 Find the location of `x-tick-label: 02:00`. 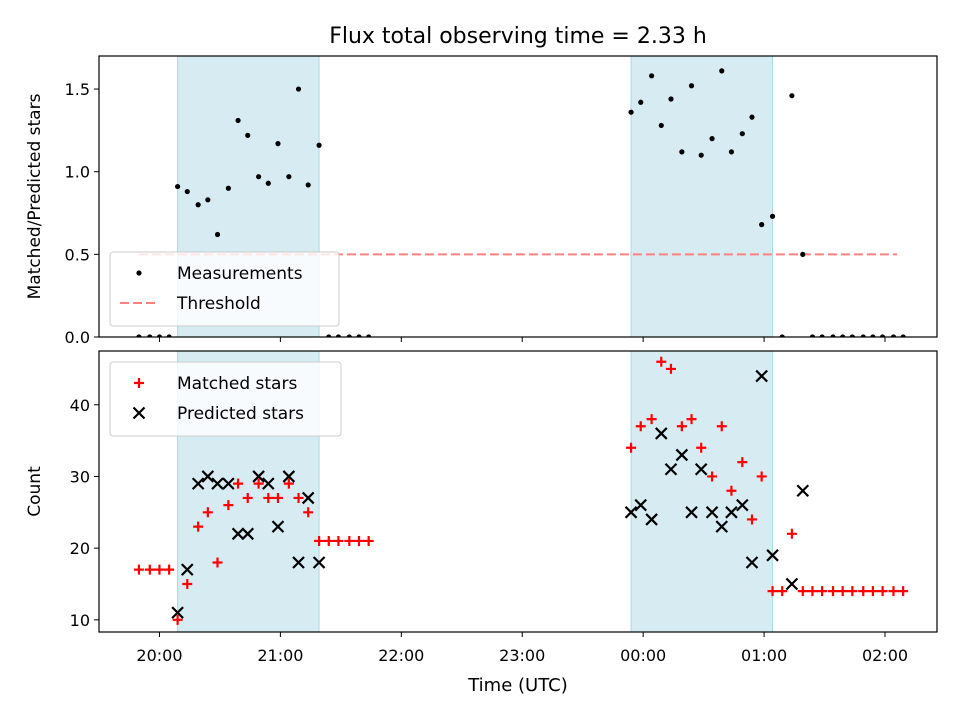

x-tick-label: 02:00 is located at coordinates (885, 655).